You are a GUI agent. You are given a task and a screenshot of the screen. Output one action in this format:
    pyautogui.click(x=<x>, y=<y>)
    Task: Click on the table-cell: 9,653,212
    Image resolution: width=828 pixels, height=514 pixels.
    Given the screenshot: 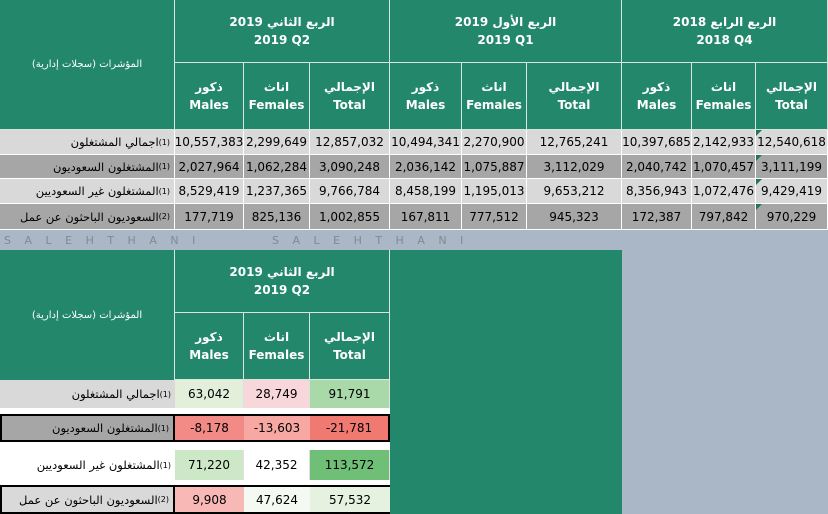 What is the action you would take?
    pyautogui.click(x=574, y=191)
    